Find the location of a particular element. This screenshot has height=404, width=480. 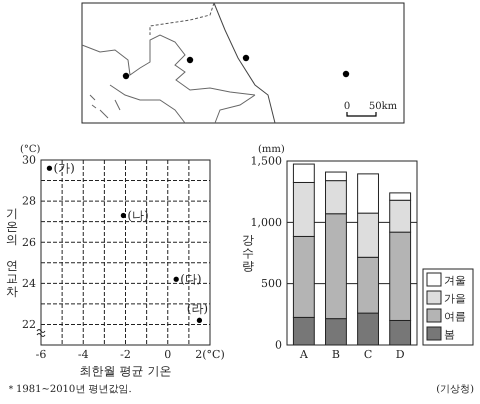

y-axis-title: 강수량 is located at coordinates (248, 253).